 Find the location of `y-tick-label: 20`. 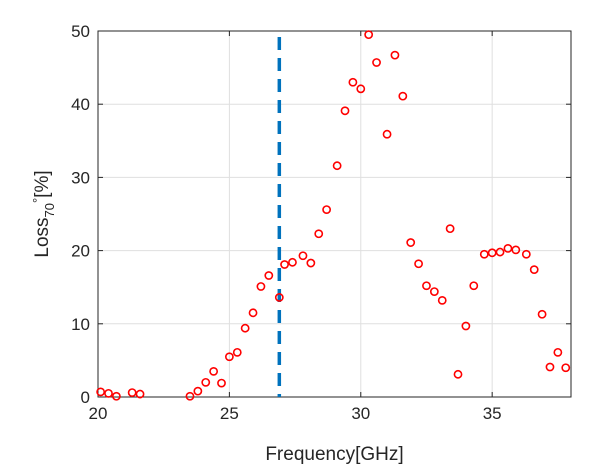

y-tick-label: 20 is located at coordinates (80, 251).